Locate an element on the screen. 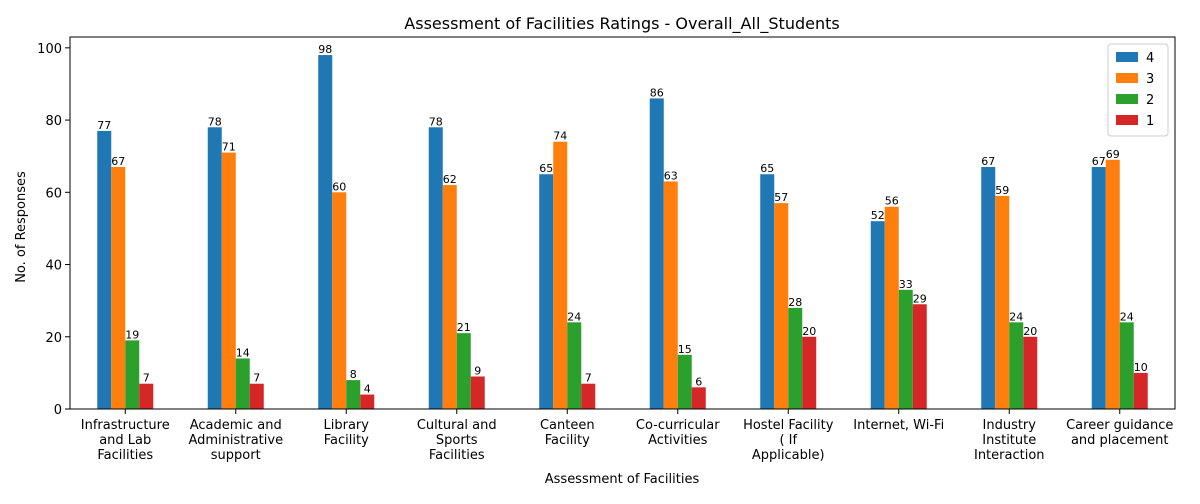 This screenshot has height=504, width=1200. data-label-4-8: 67 is located at coordinates (988, 161).